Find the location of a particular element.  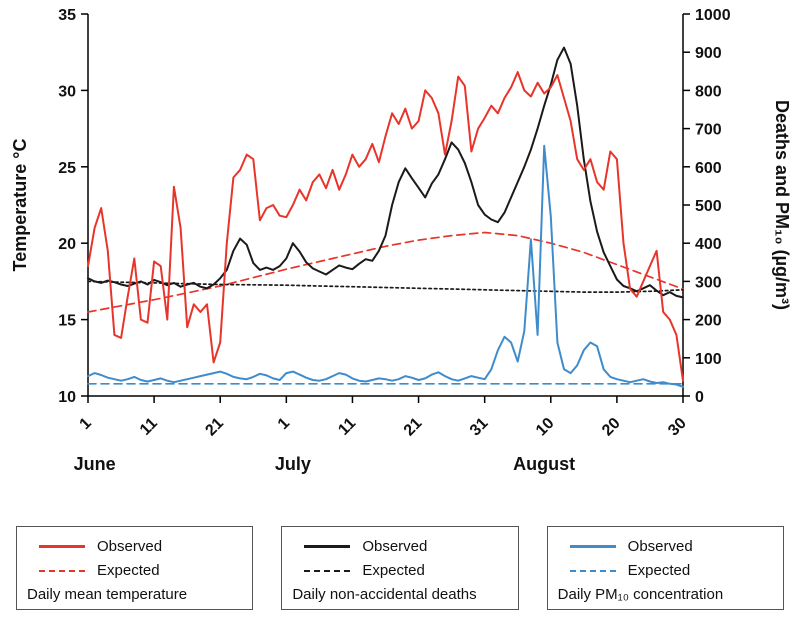

month-label-august: August is located at coordinates (544, 464).